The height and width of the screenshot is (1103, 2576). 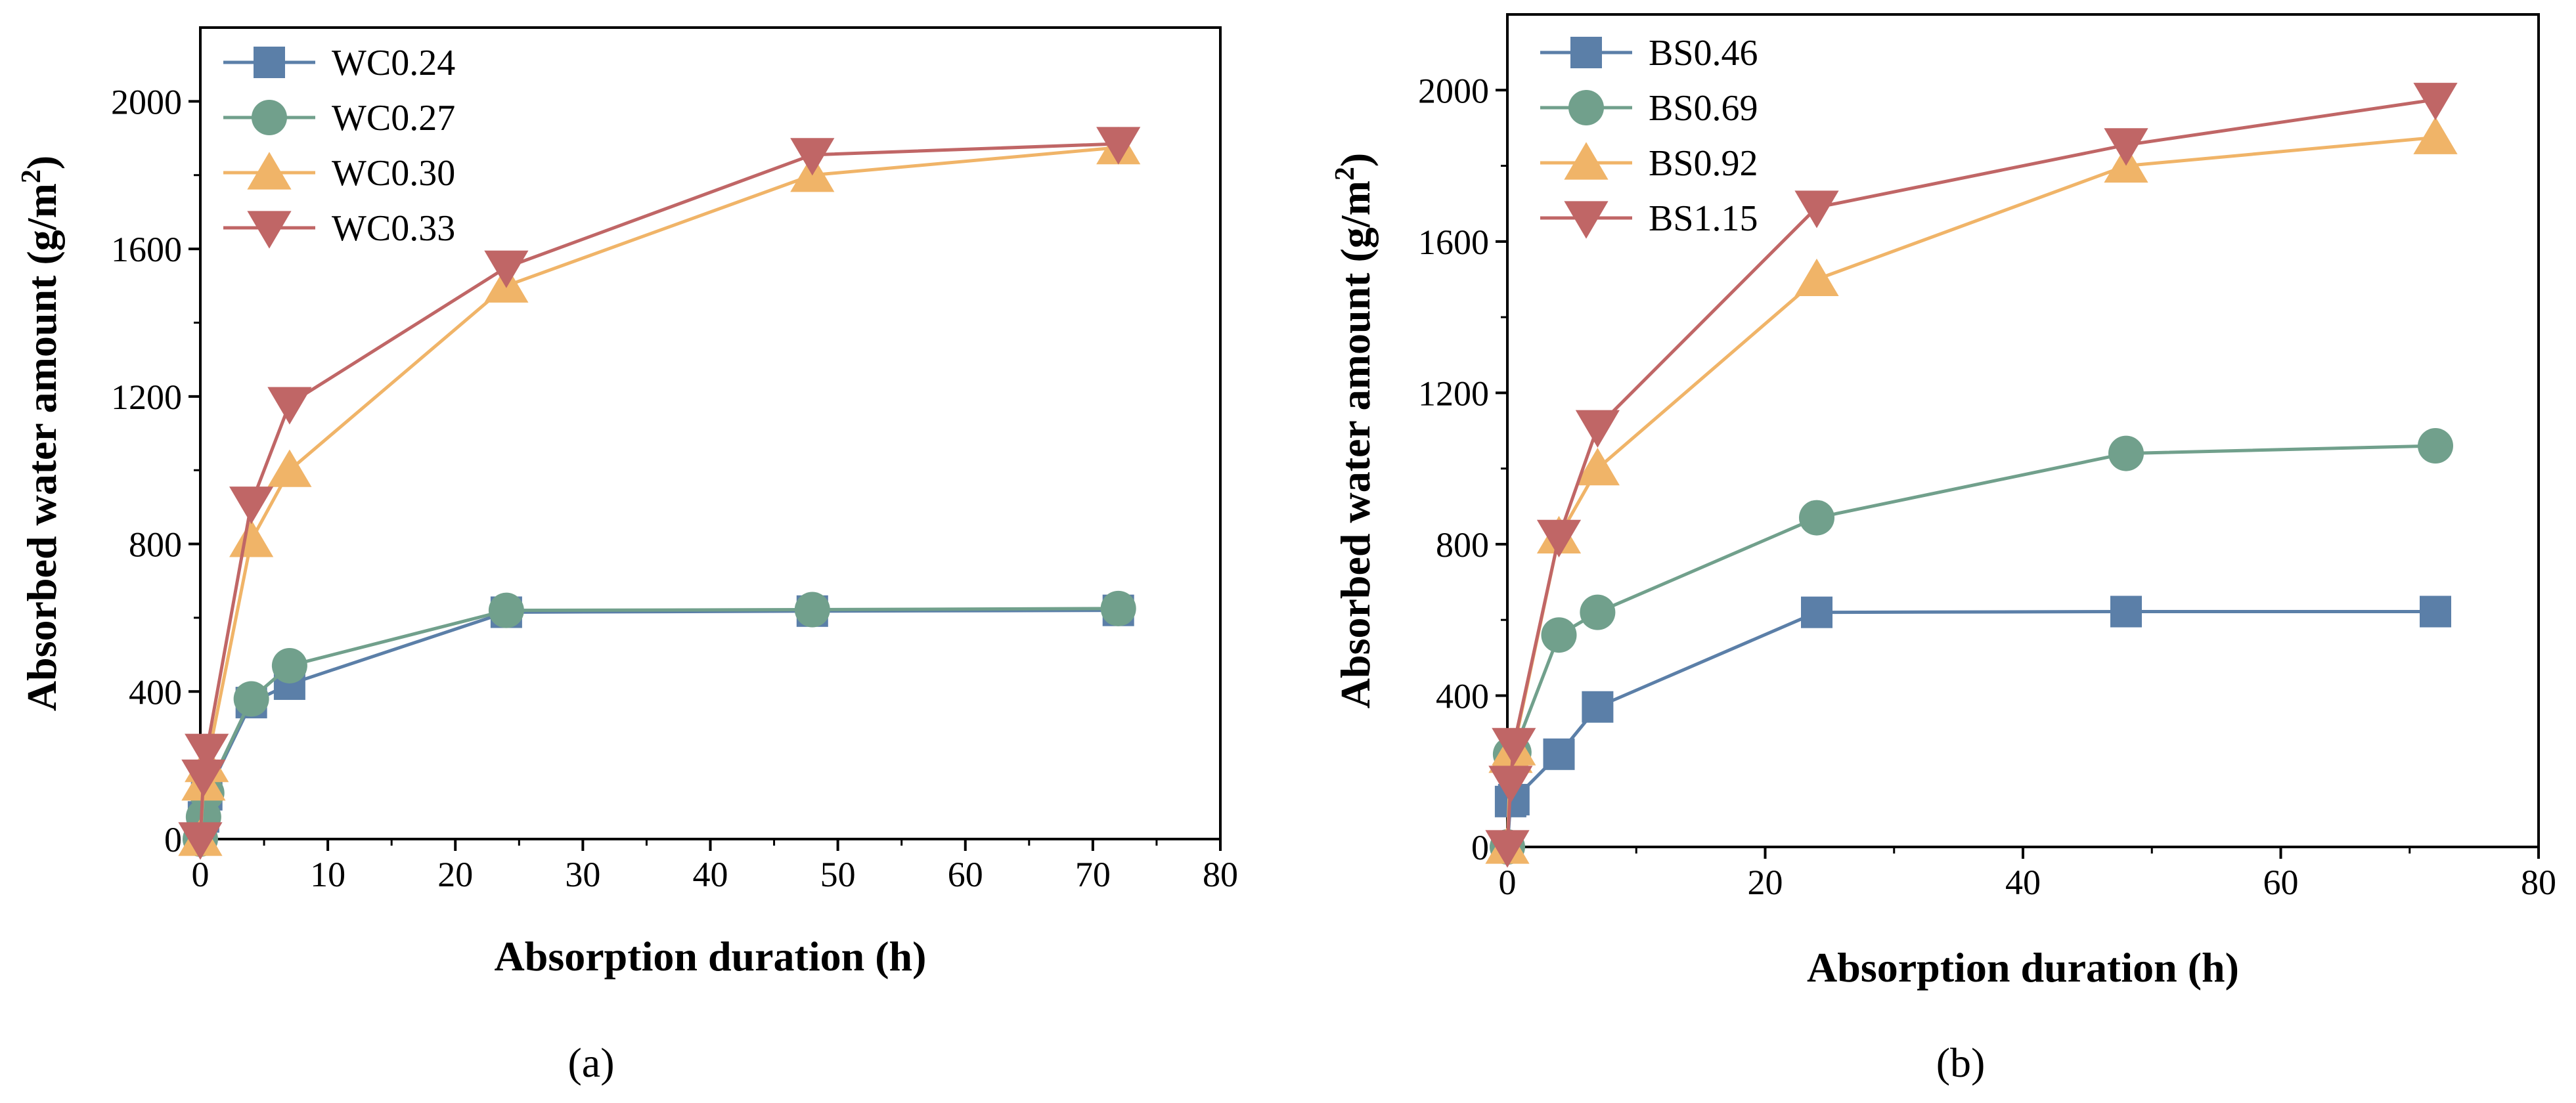 I want to click on legend-label: WC0.27, so click(x=394, y=118).